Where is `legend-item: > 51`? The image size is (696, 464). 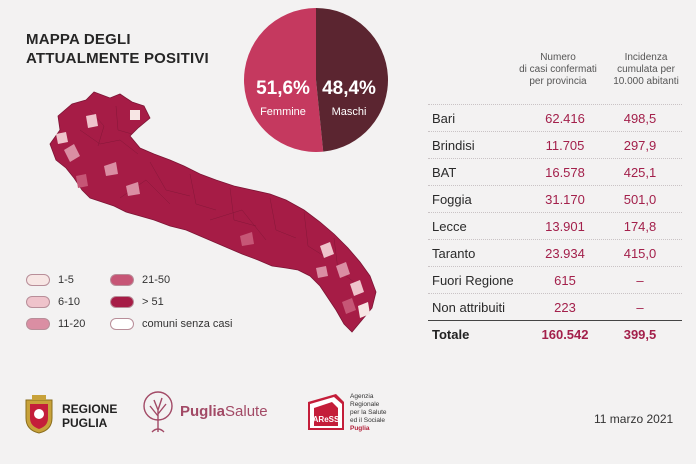
legend-item: > 51 is located at coordinates (137, 302).